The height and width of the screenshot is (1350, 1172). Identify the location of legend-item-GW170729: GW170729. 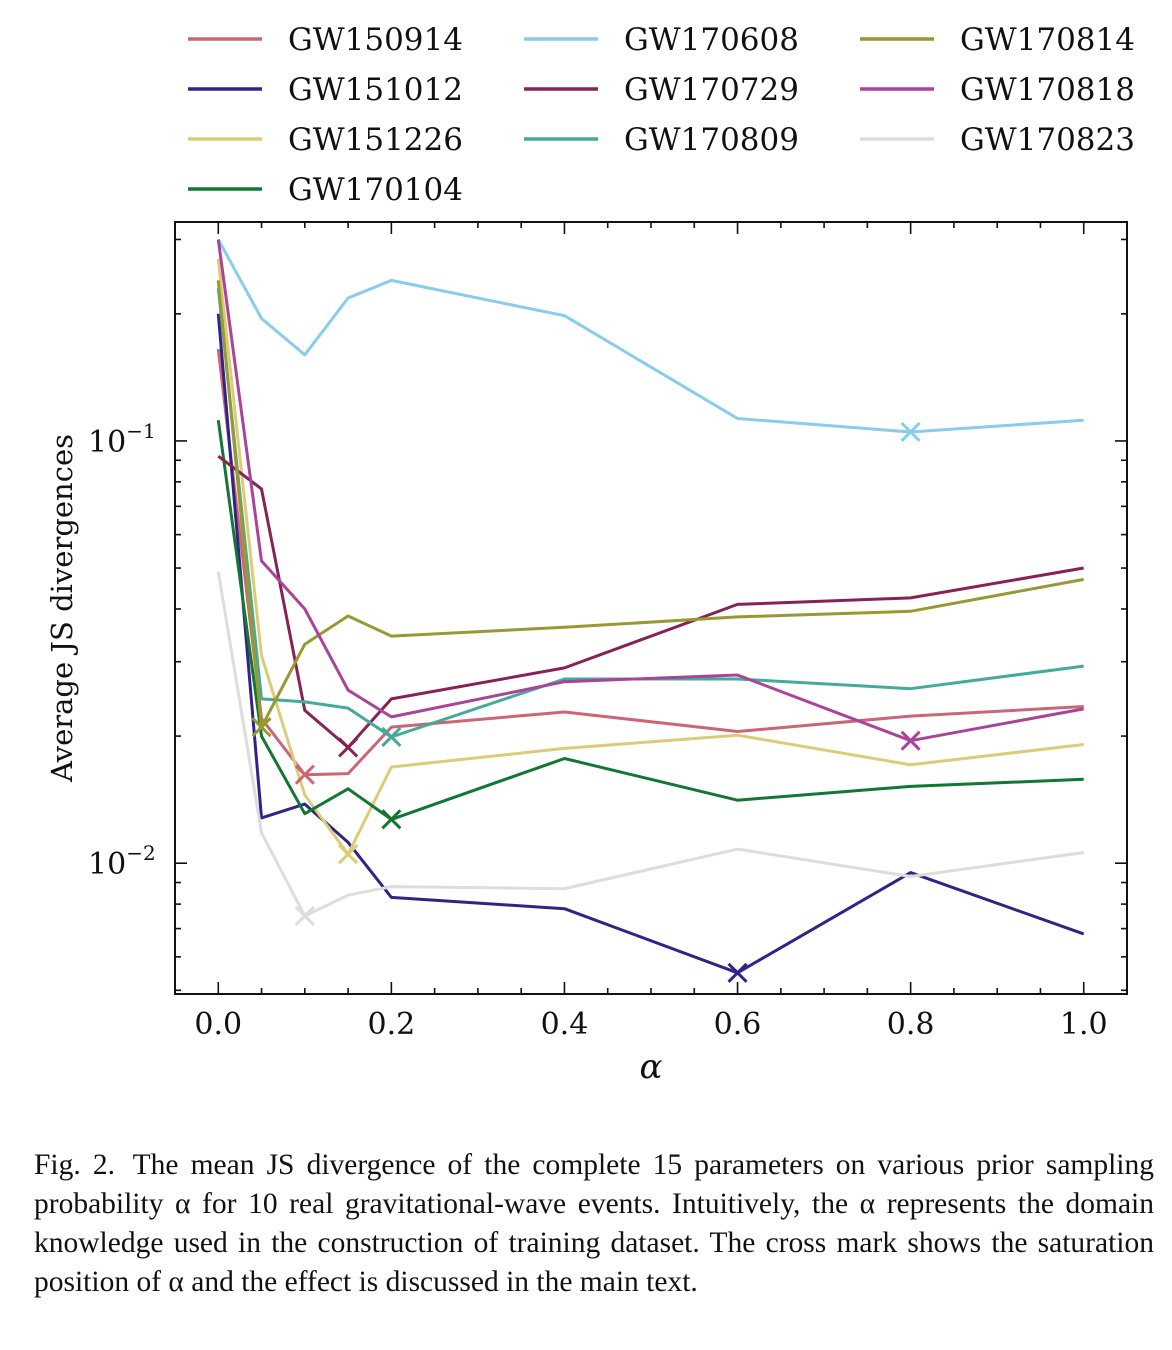
(661, 90).